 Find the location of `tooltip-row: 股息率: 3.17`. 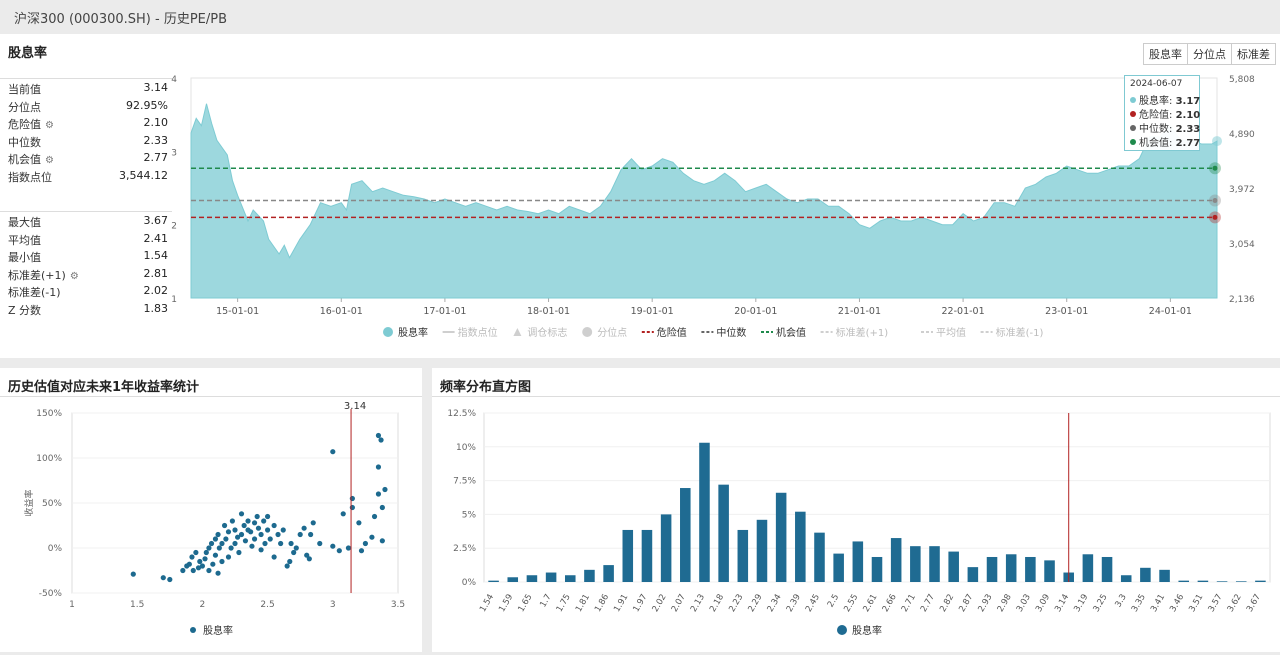

tooltip-row: 股息率: 3.17 is located at coordinates (1165, 99).